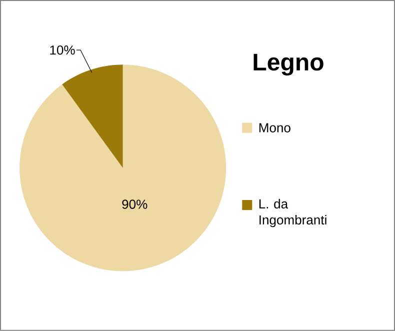 The image size is (395, 331). Describe the element at coordinates (292, 213) in the screenshot. I see `legend-label: L. da Ingombranti` at that location.